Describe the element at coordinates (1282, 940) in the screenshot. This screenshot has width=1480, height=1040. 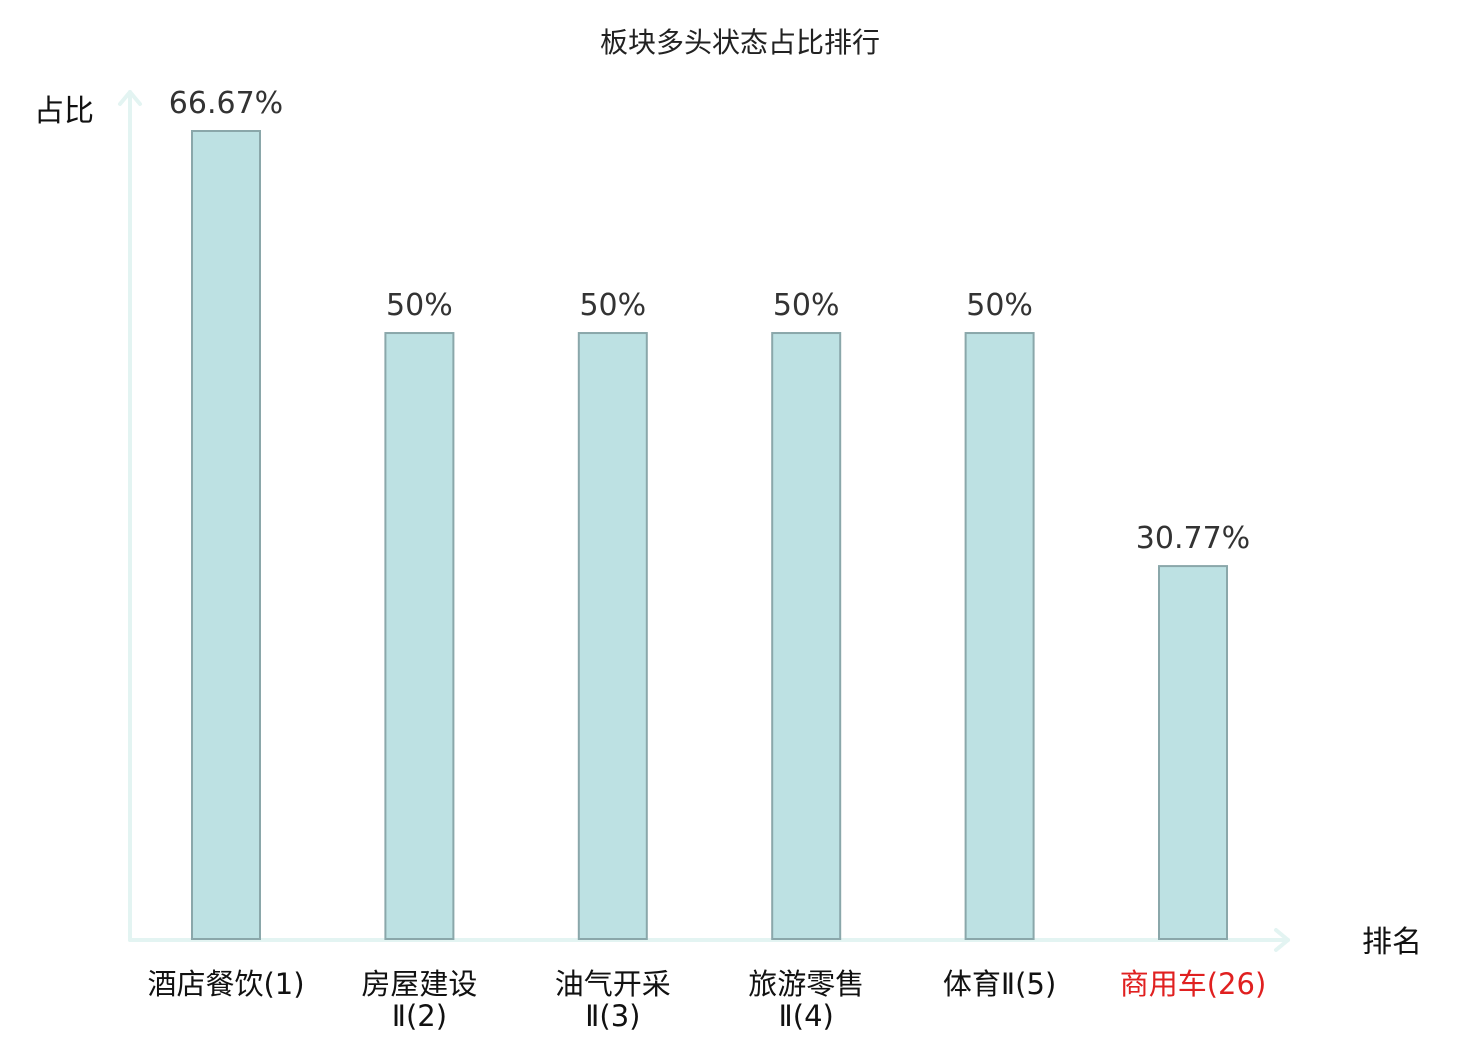
I see `x-axis-arrow-icon` at that location.